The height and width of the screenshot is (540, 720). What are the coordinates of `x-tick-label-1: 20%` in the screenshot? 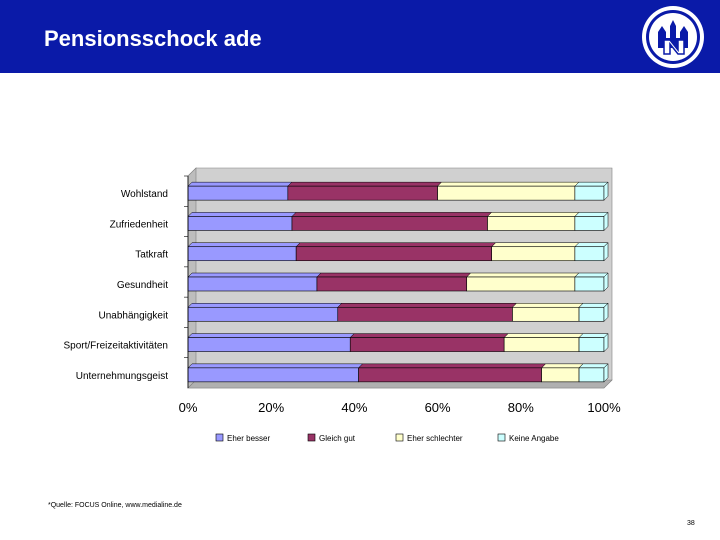 It's located at (271, 407).